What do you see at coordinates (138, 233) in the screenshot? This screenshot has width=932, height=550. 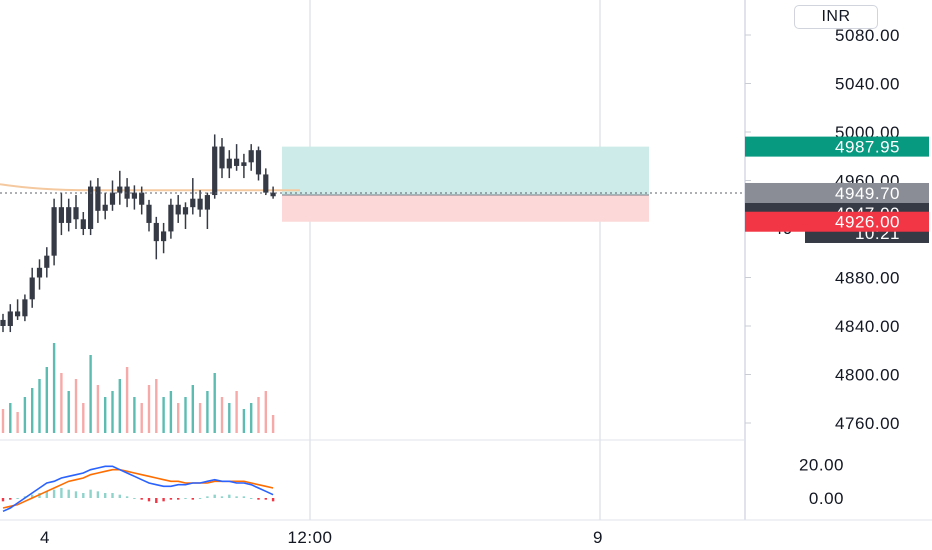 I see `candlesticks` at bounding box center [138, 233].